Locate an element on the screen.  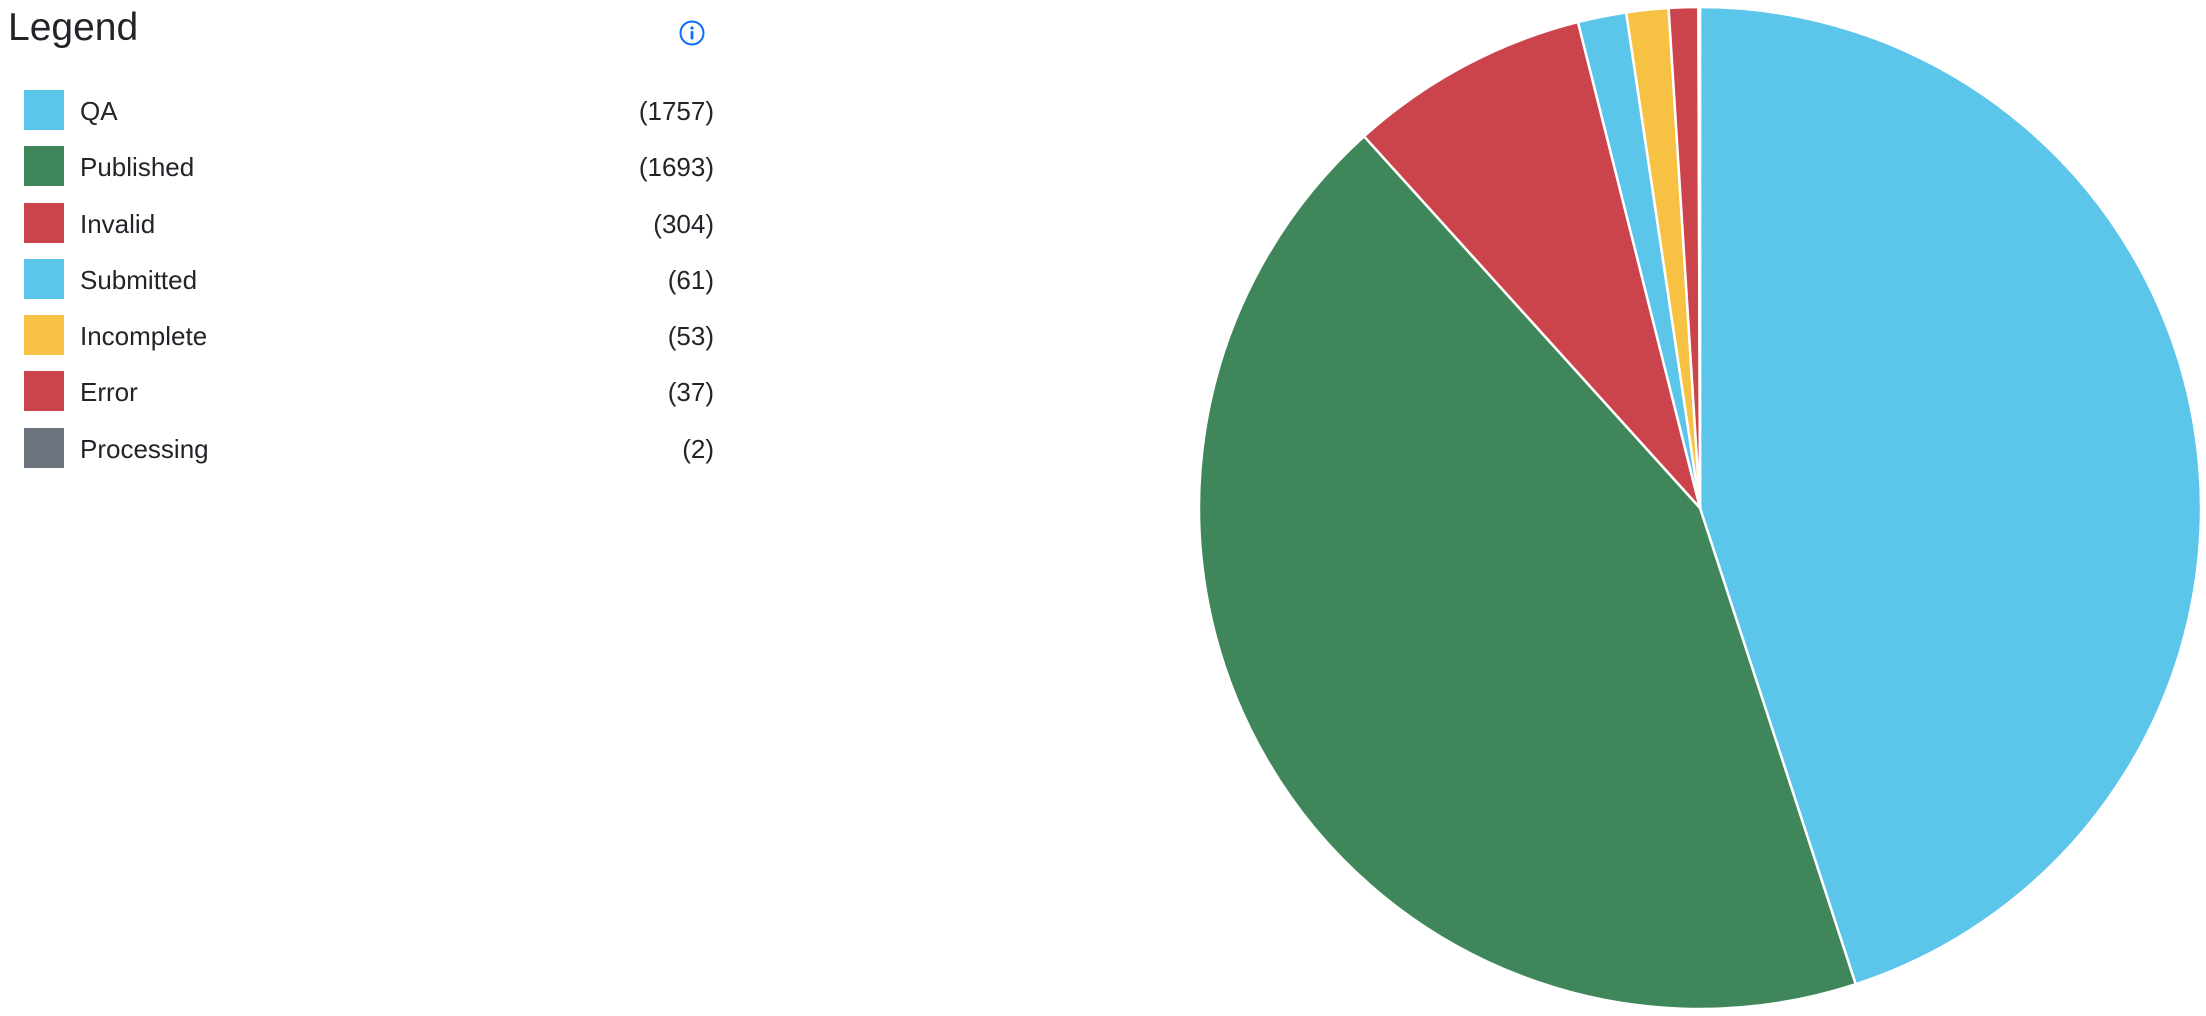
legend-count: (53) is located at coordinates (690, 336).